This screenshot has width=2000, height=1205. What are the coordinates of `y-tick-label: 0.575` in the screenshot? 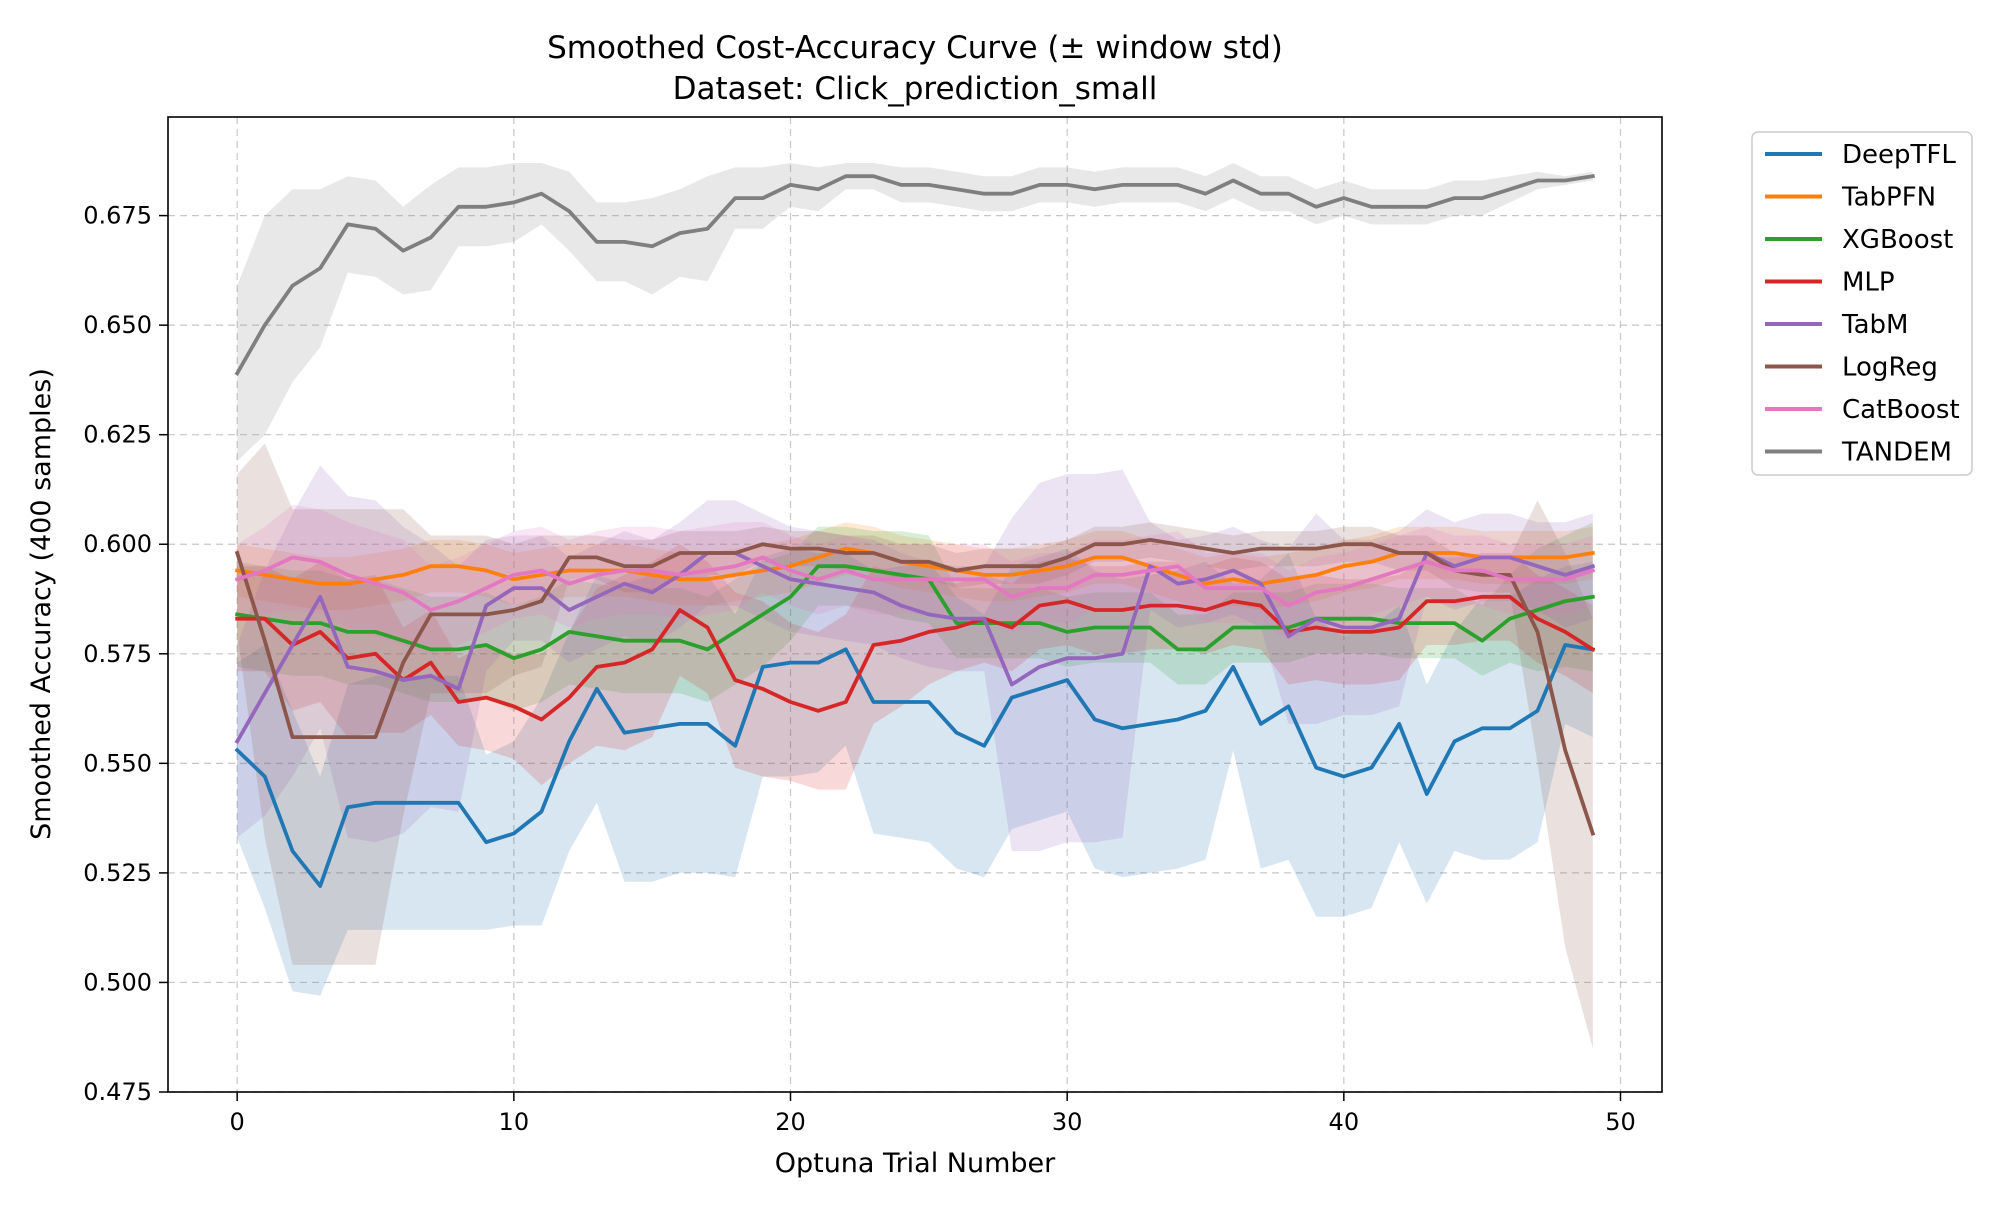 It's located at (117, 654).